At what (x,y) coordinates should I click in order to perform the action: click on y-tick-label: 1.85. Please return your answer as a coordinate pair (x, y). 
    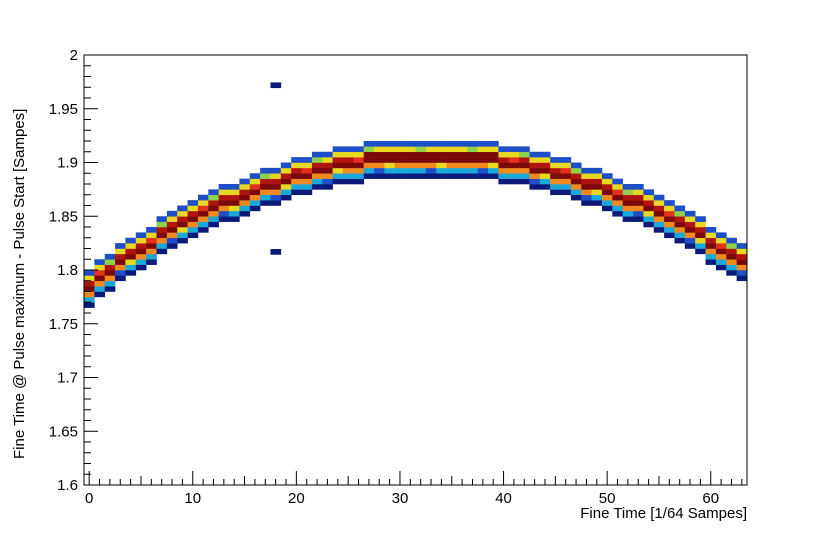
    Looking at the image, I should click on (63, 216).